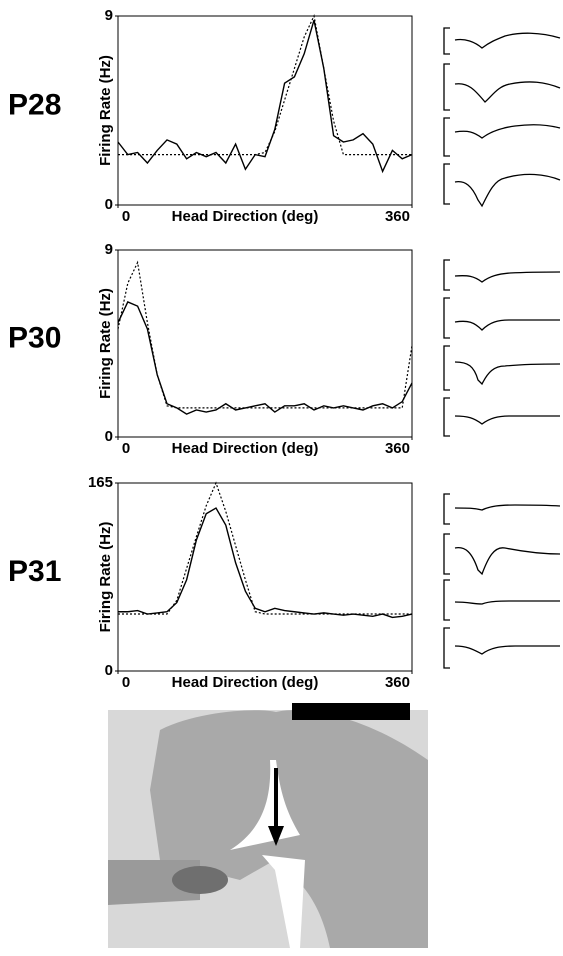  What do you see at coordinates (100, 482) in the screenshot?
I see `y-tick-label: 165` at bounding box center [100, 482].